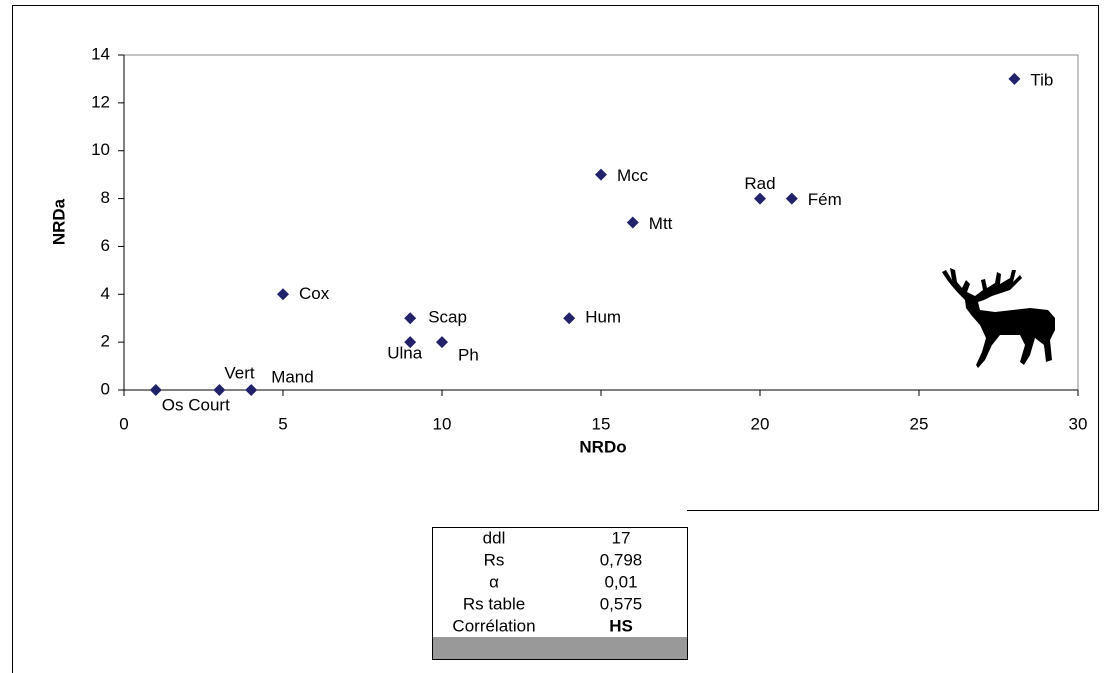 The height and width of the screenshot is (673, 1107). I want to click on y-tick-label: 8, so click(105, 197).